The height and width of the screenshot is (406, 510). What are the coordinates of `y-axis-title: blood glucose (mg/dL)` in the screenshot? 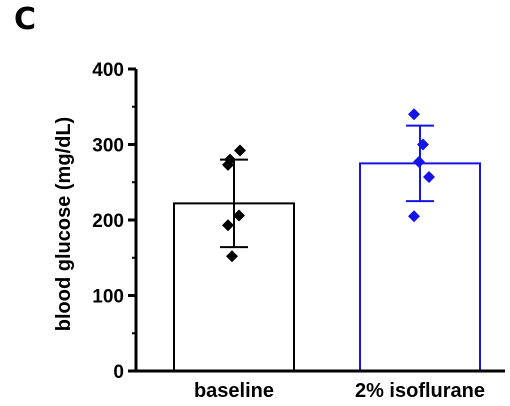 It's located at (64, 224).